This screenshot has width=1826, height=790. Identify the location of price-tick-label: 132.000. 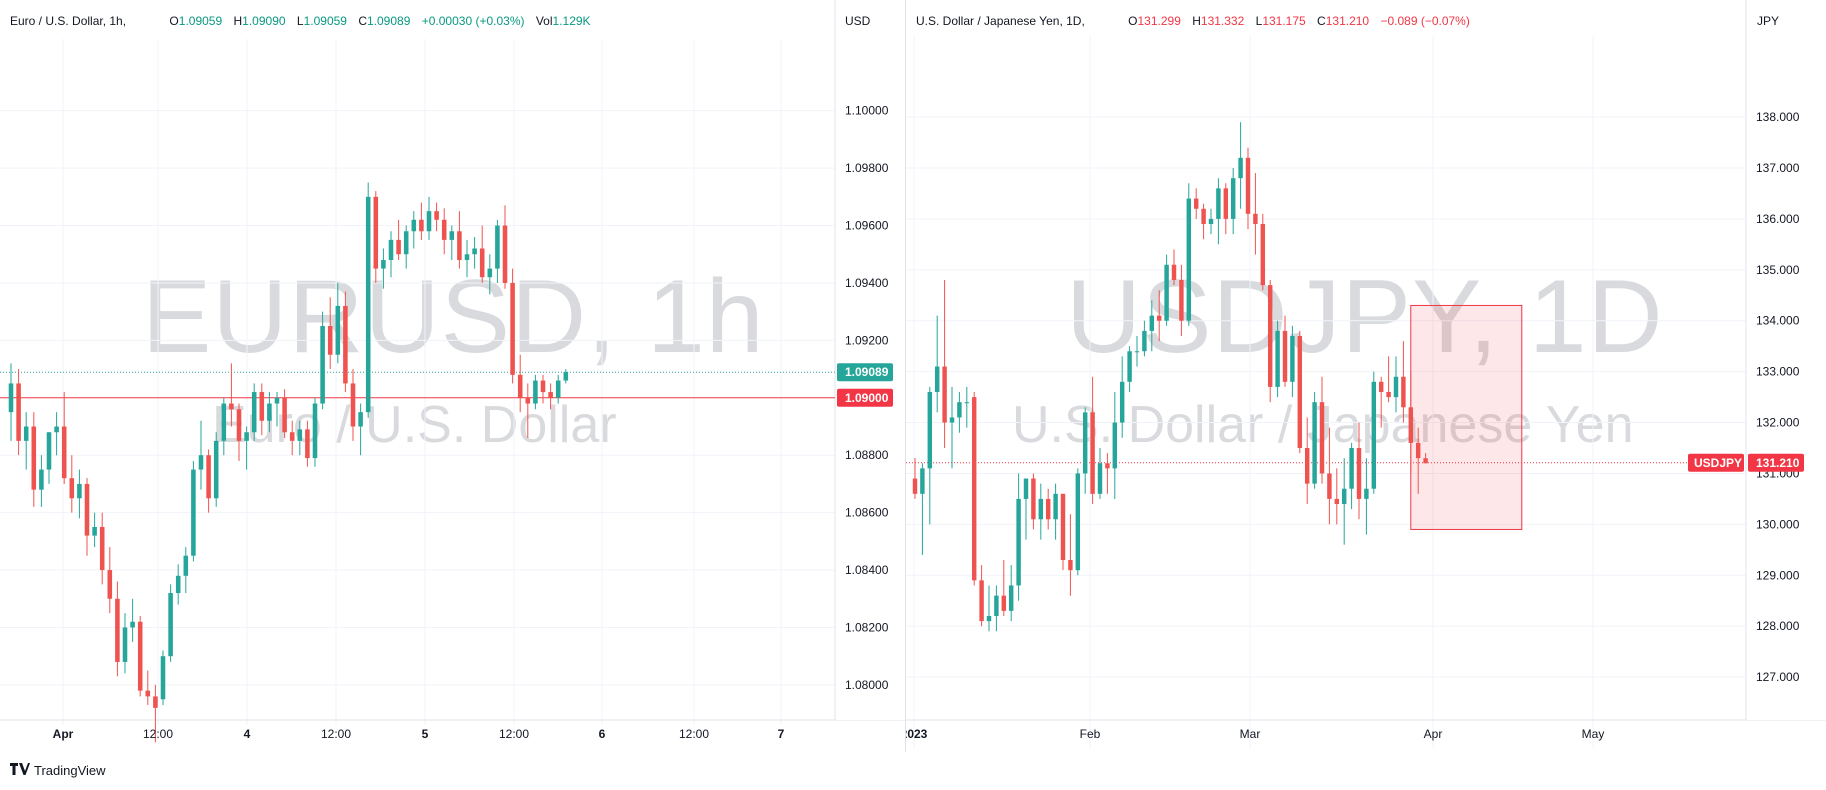
(1778, 423).